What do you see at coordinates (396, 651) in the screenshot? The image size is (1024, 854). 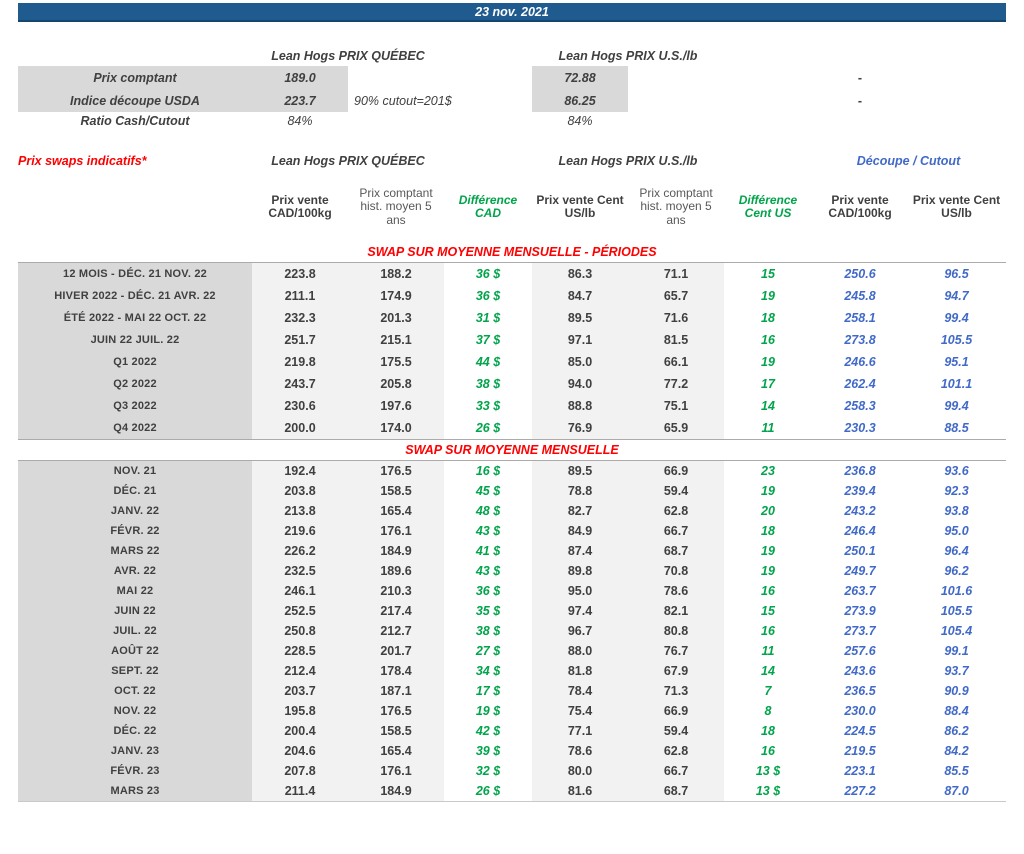 I see `cell-value: 201.7` at bounding box center [396, 651].